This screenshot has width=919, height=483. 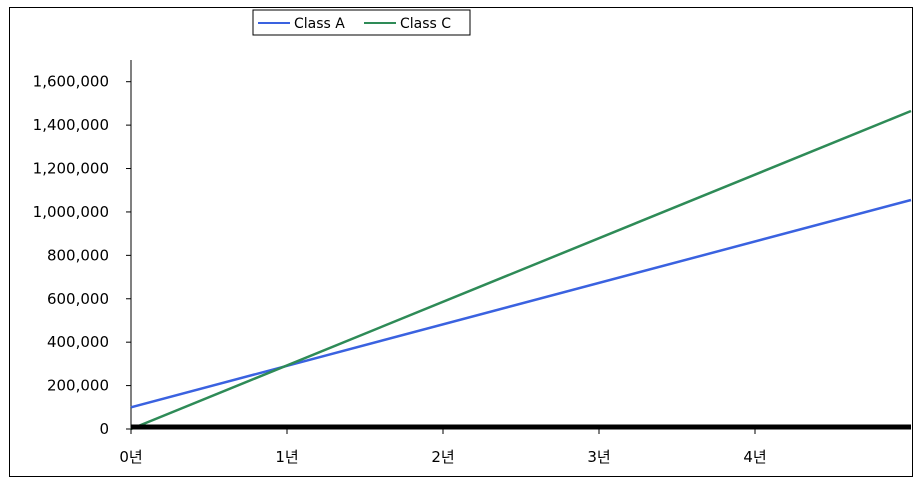 What do you see at coordinates (78, 299) in the screenshot?
I see `y-tick-label: 600,000` at bounding box center [78, 299].